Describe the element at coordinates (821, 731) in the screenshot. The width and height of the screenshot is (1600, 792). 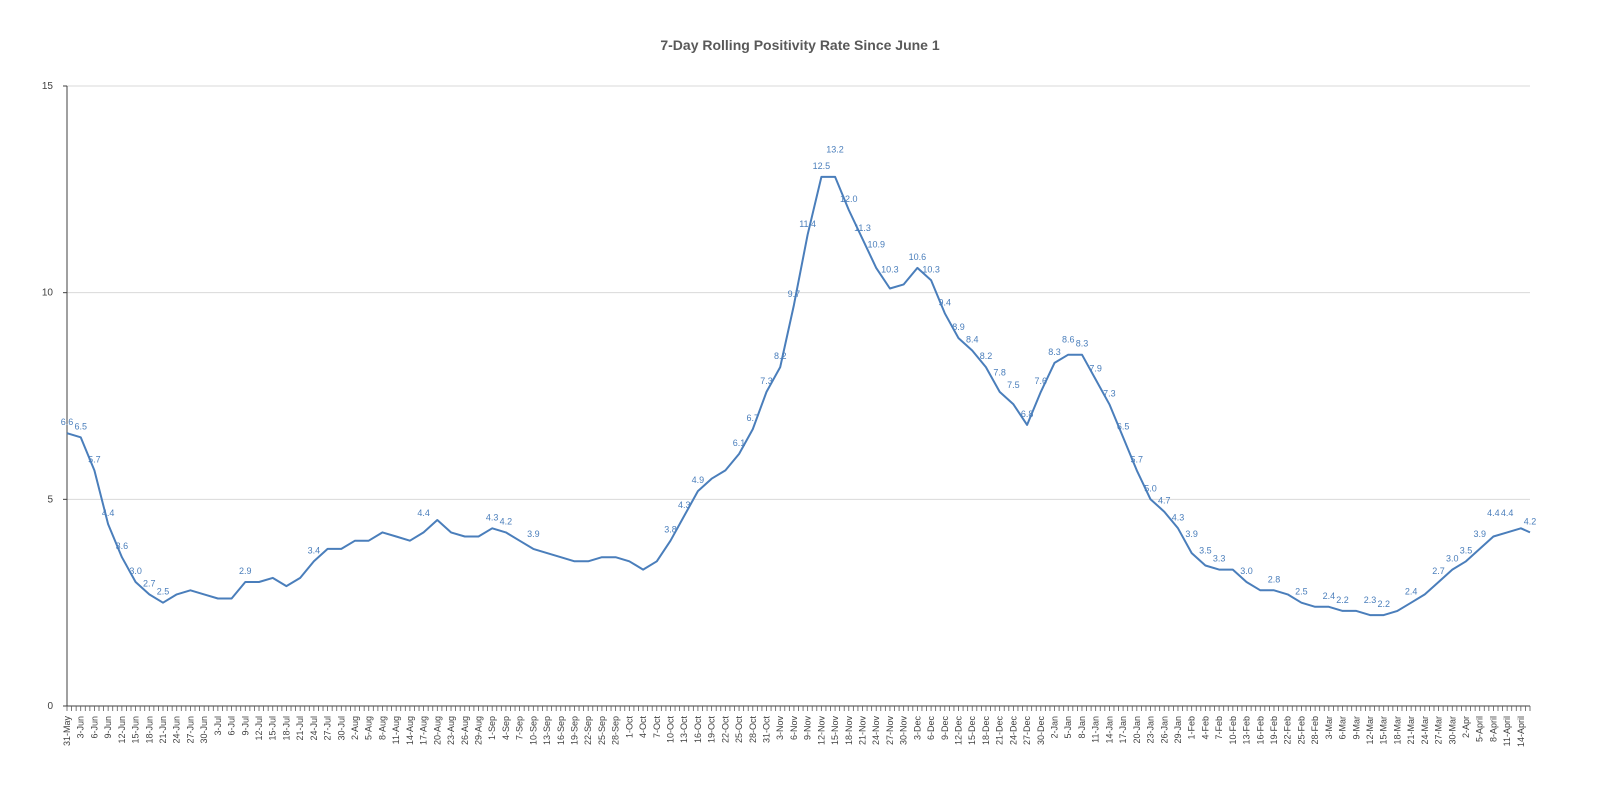
I see `x-tick-label: 12-Nov` at that location.